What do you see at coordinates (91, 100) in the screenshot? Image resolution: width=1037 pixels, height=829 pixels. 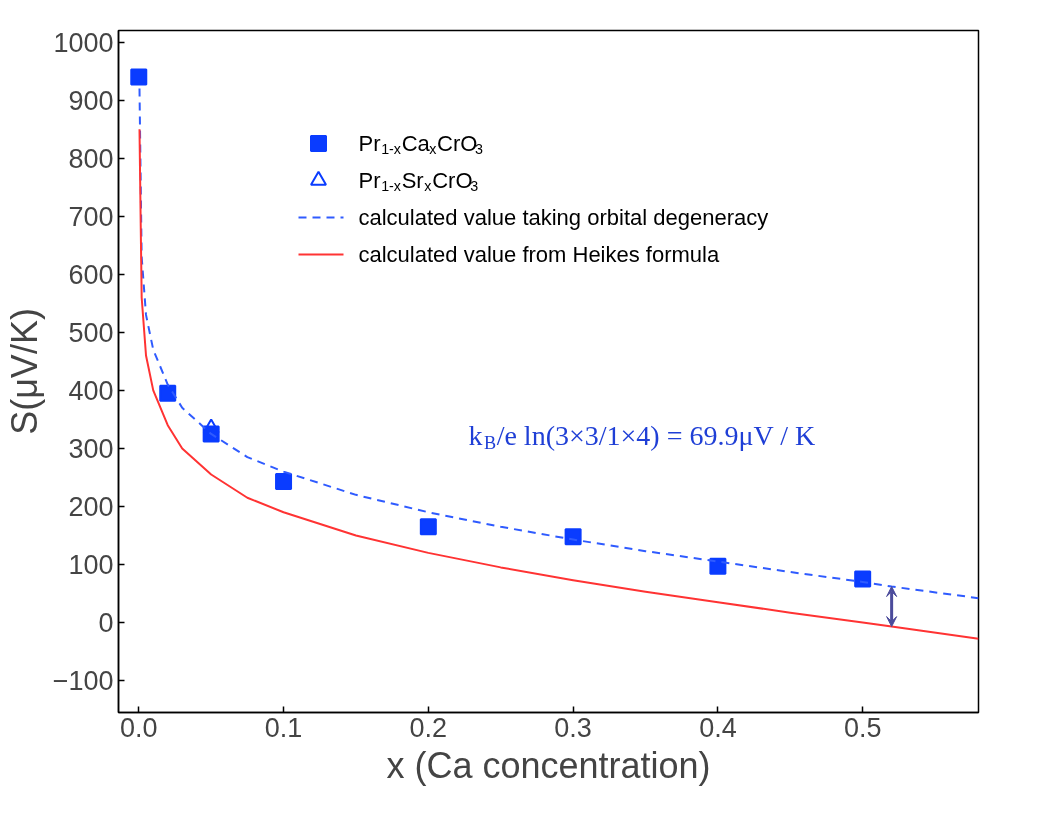 I see `y-tick-label: 900` at bounding box center [91, 100].